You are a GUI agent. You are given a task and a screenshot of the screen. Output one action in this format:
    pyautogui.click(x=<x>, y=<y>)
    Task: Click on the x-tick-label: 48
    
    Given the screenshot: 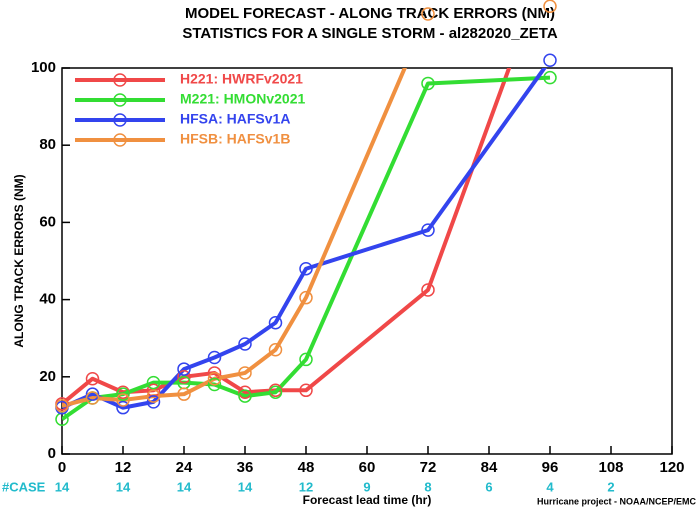 What is the action you would take?
    pyautogui.click(x=306, y=467)
    